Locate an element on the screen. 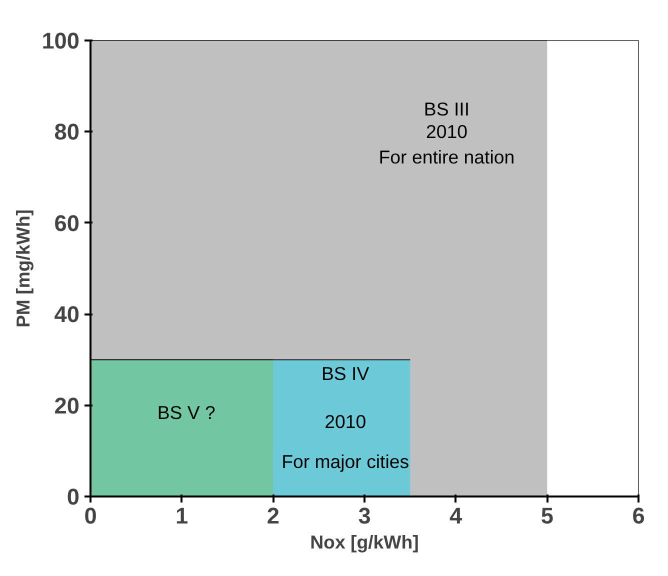  x-tick-label: 6 is located at coordinates (638, 515).